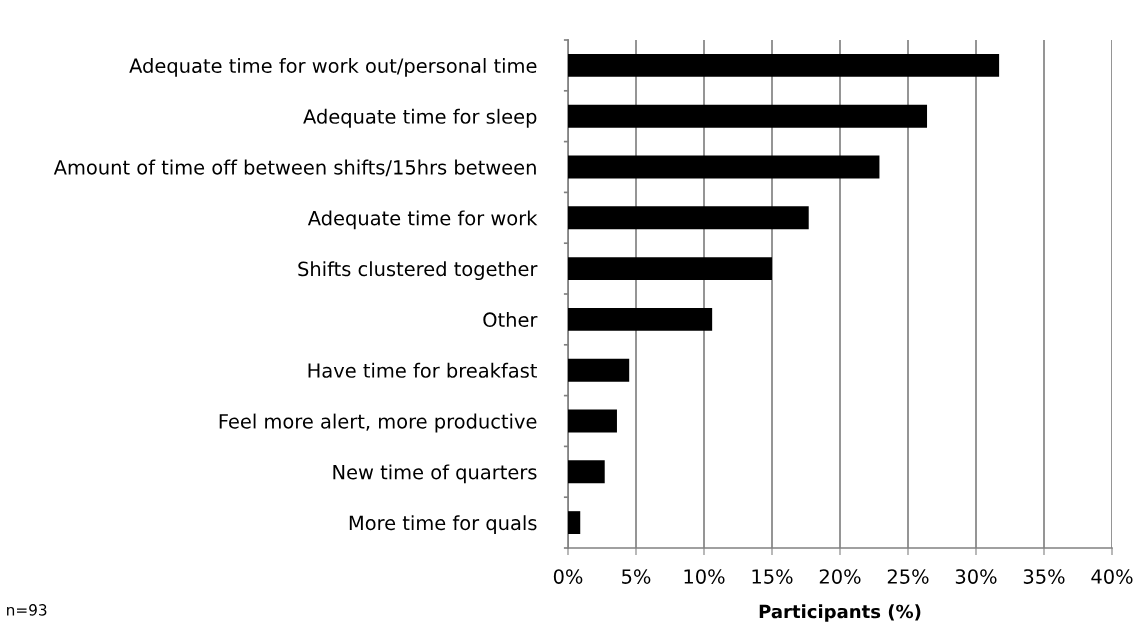 The height and width of the screenshot is (628, 1138). What do you see at coordinates (333, 67) in the screenshot?
I see `y-tick-label: Adequate time for work out/personal time` at bounding box center [333, 67].